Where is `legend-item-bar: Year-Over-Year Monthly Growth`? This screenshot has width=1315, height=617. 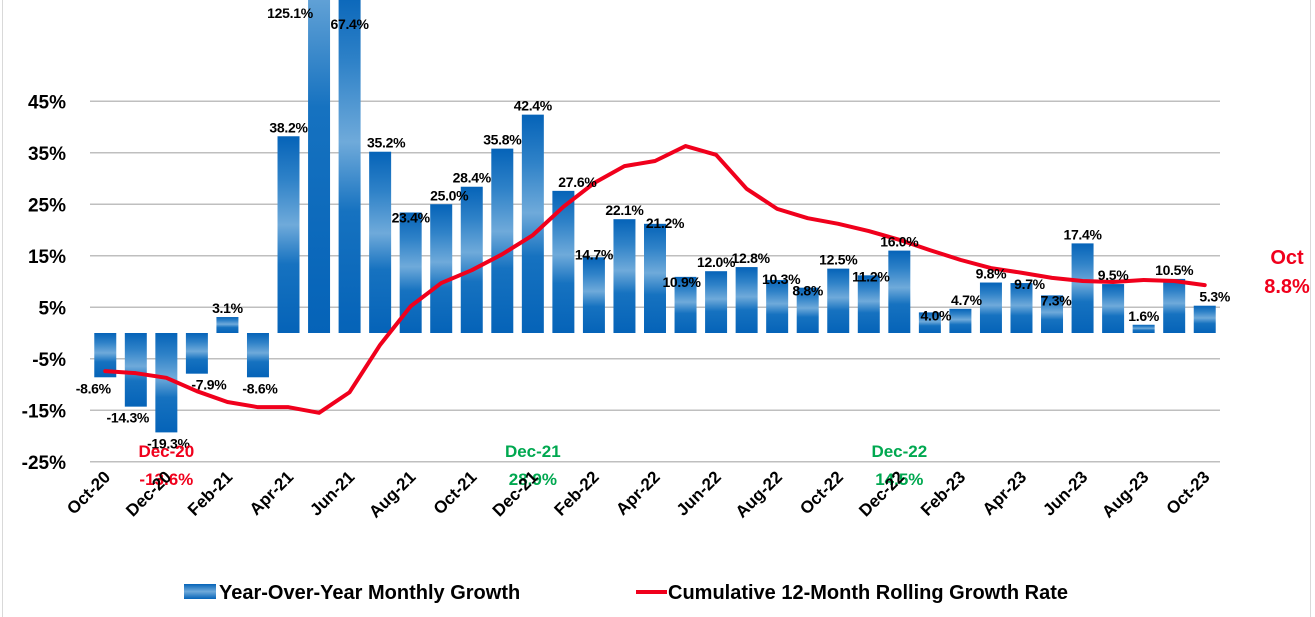
legend-item-bar: Year-Over-Year Monthly Growth is located at coordinates (352, 593).